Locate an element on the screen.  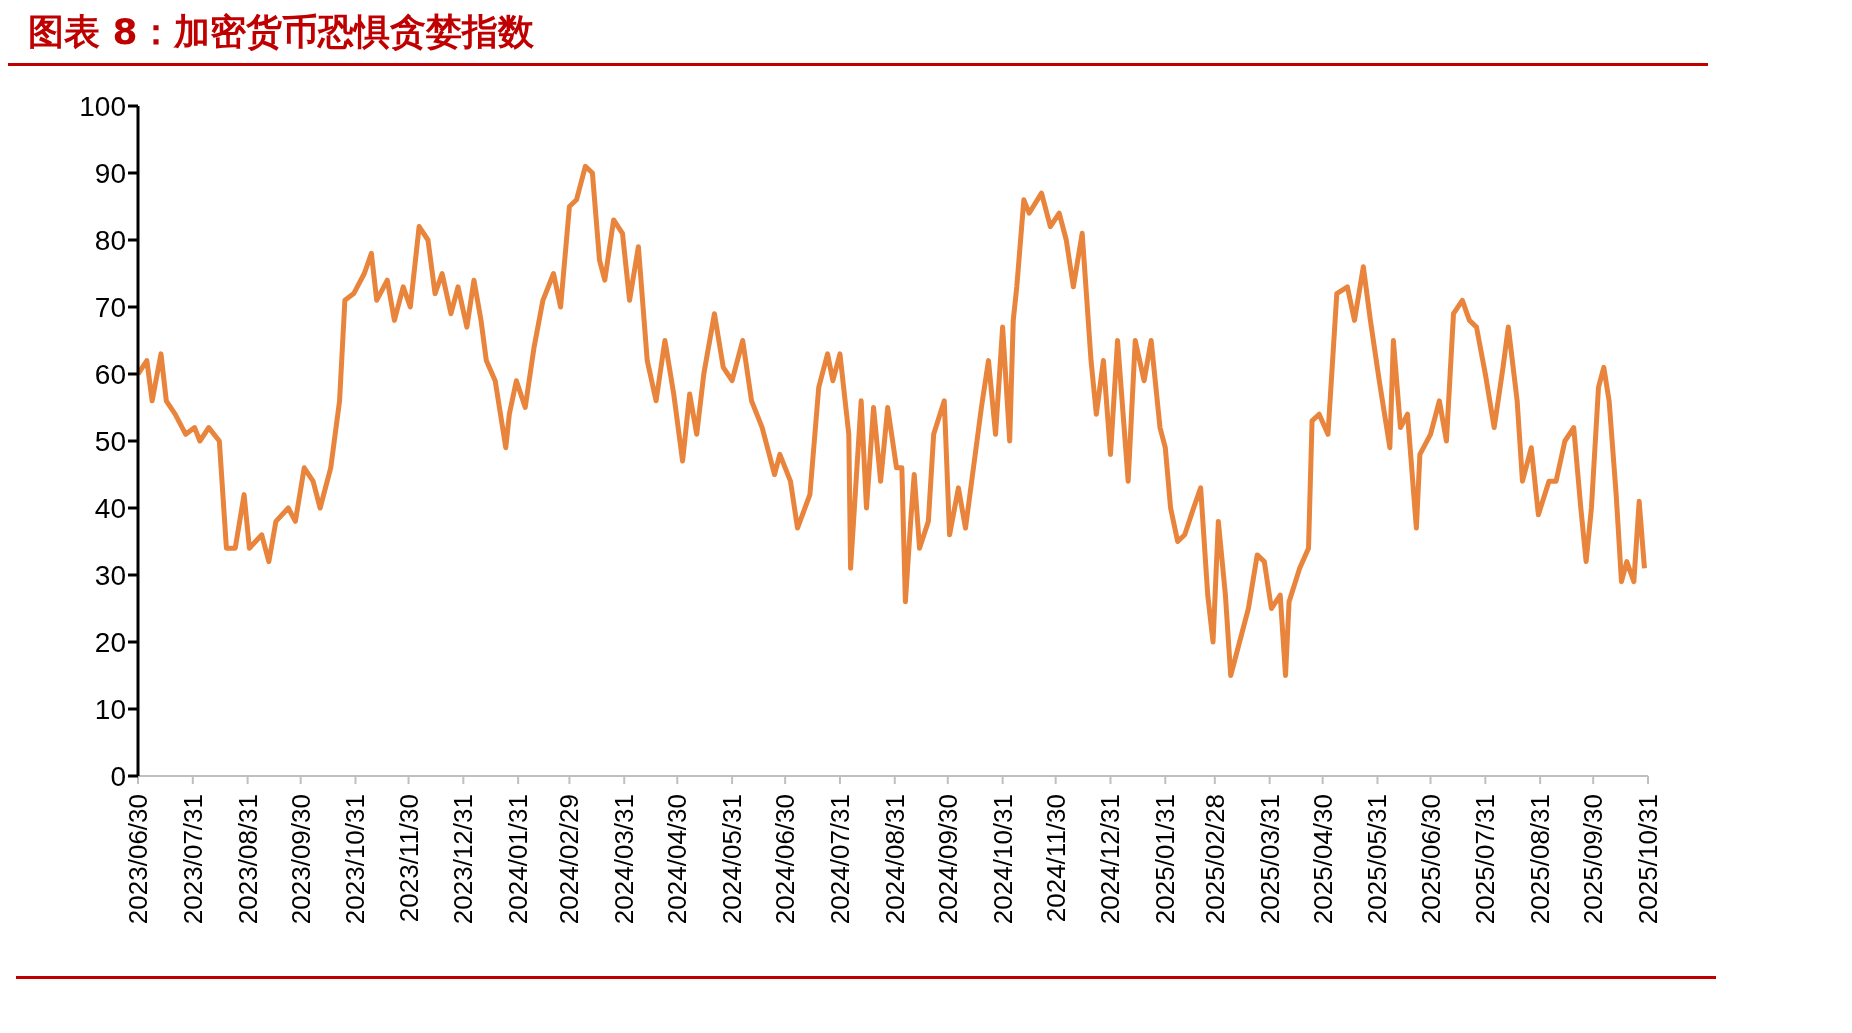
x-tick-label: 2024/12/31 is located at coordinates (1110, 859).